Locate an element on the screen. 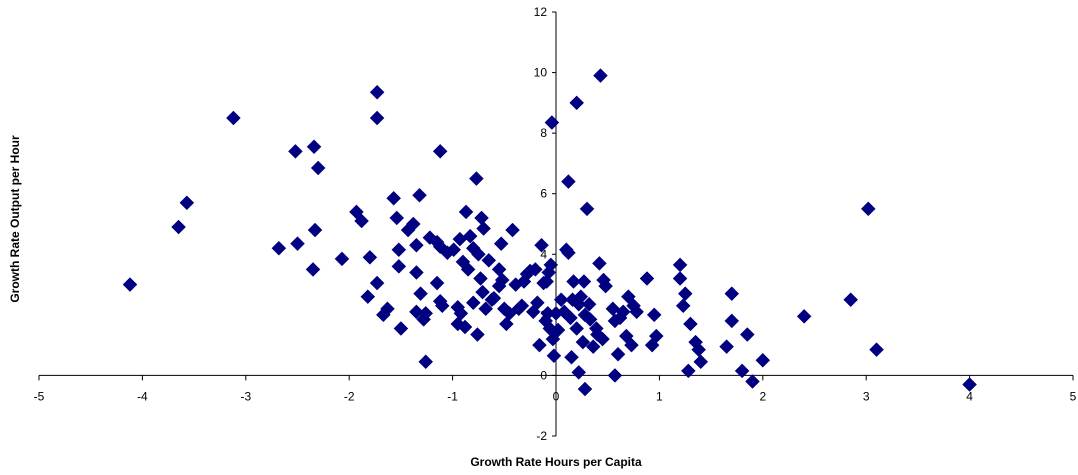 The height and width of the screenshot is (475, 1078). y-axis: -2024681012 is located at coordinates (545, 224).